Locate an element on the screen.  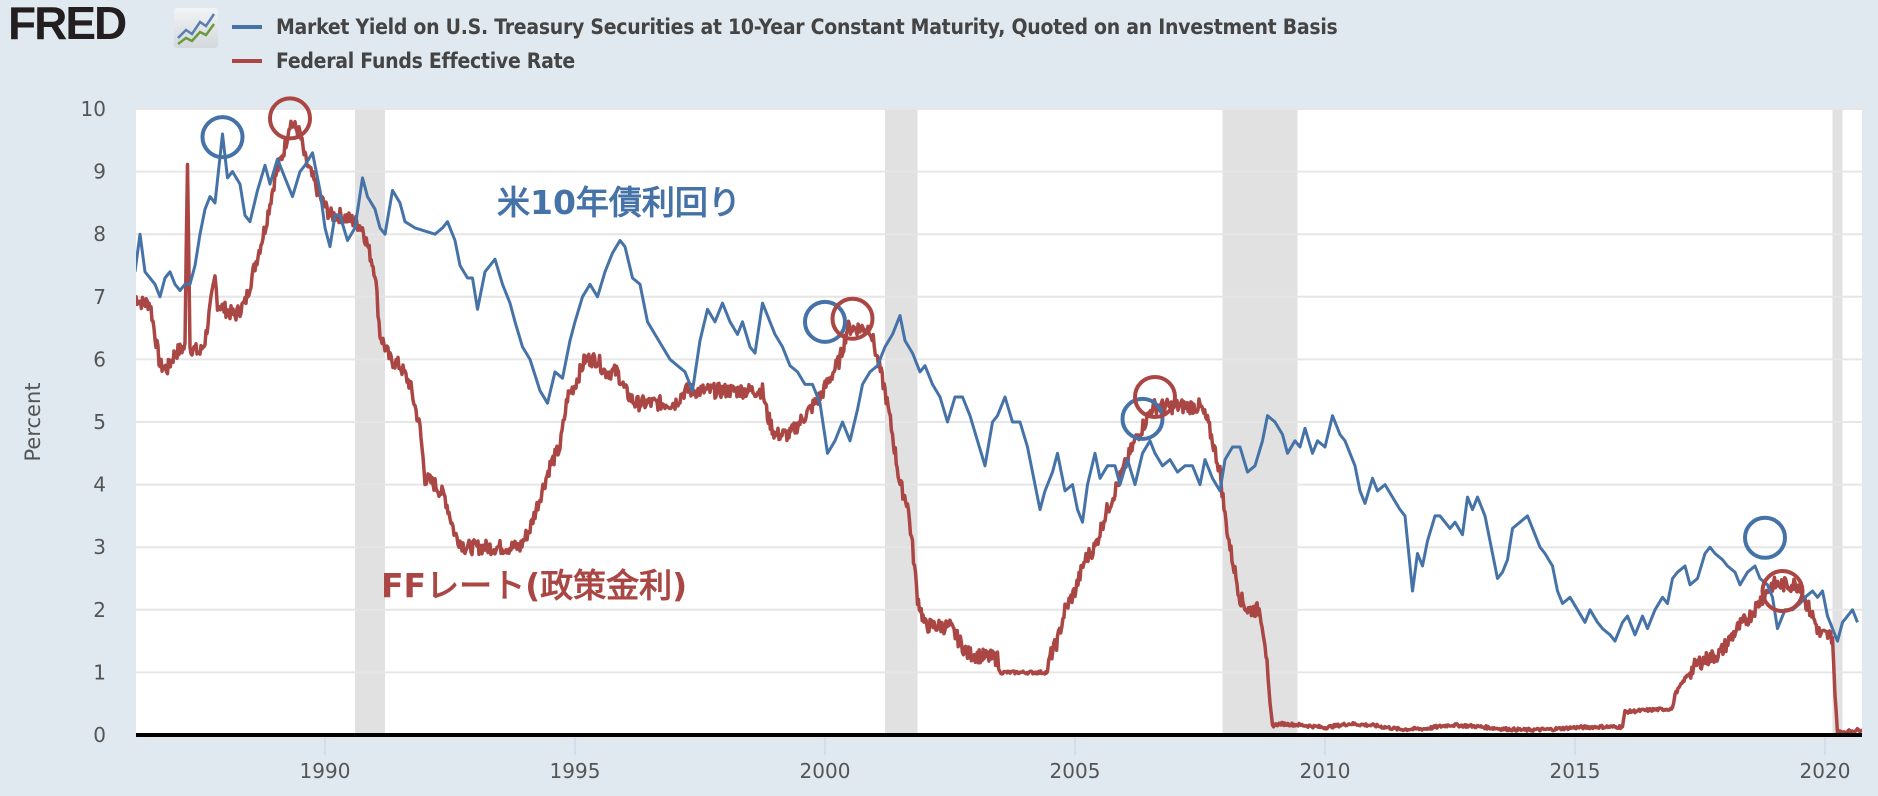
legend-item-fedfunds: Federal Funds Effective Rate is located at coordinates (843, 61).